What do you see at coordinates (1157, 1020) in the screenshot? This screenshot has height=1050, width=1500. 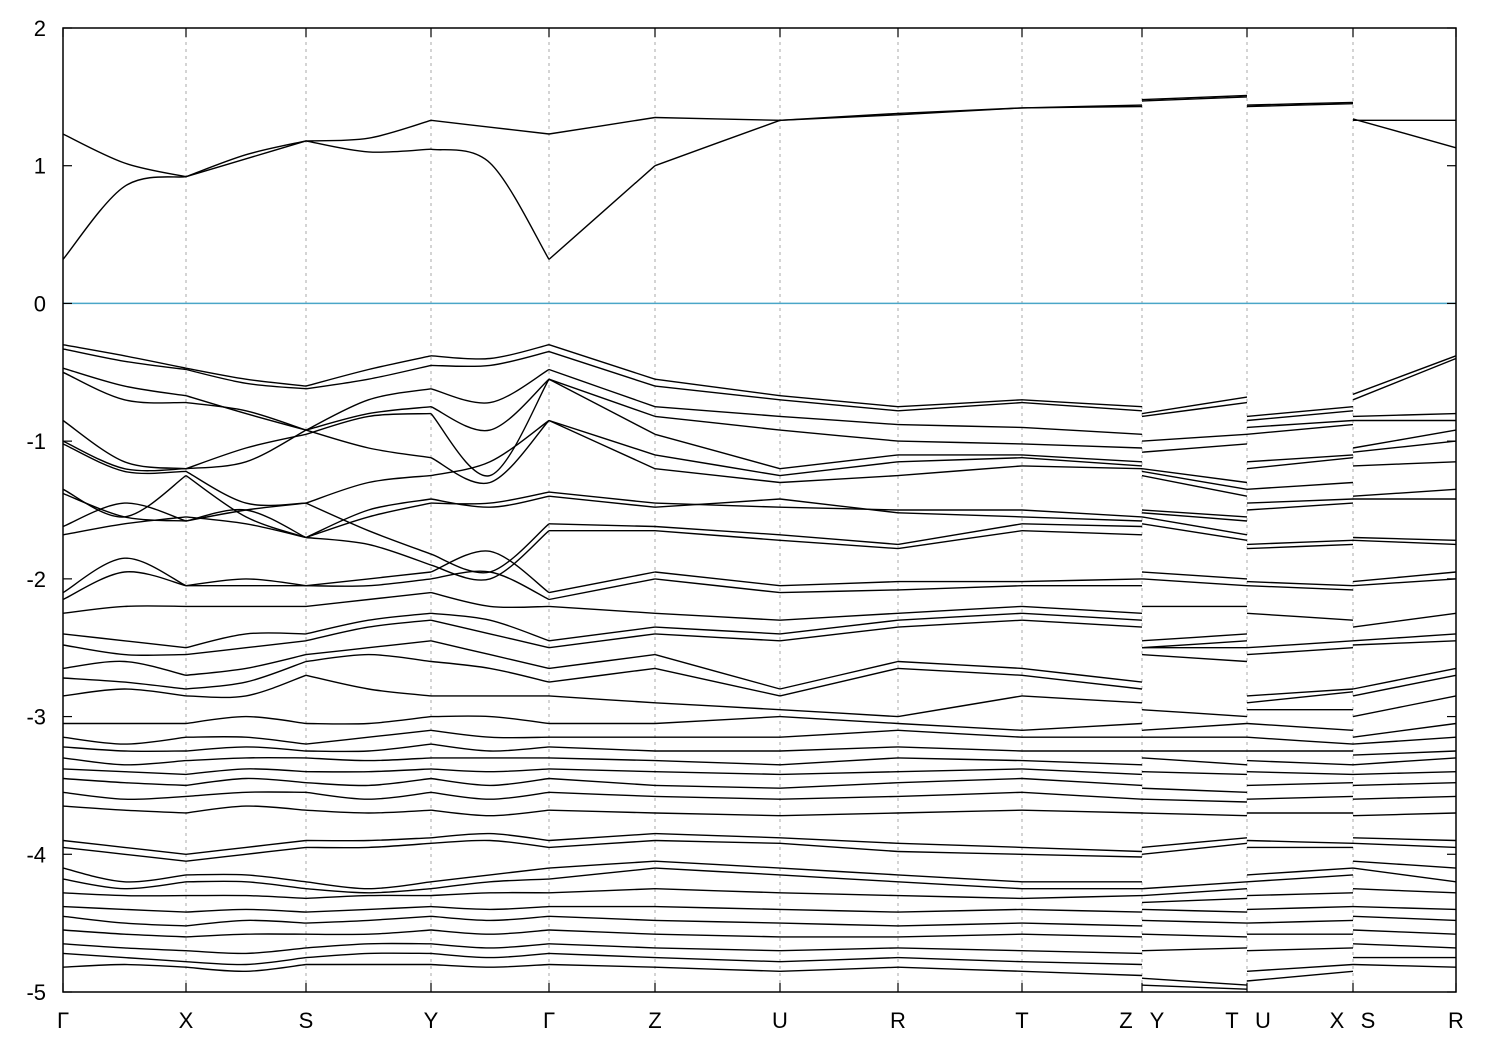 I see `x-tick-label: Y` at bounding box center [1157, 1020].